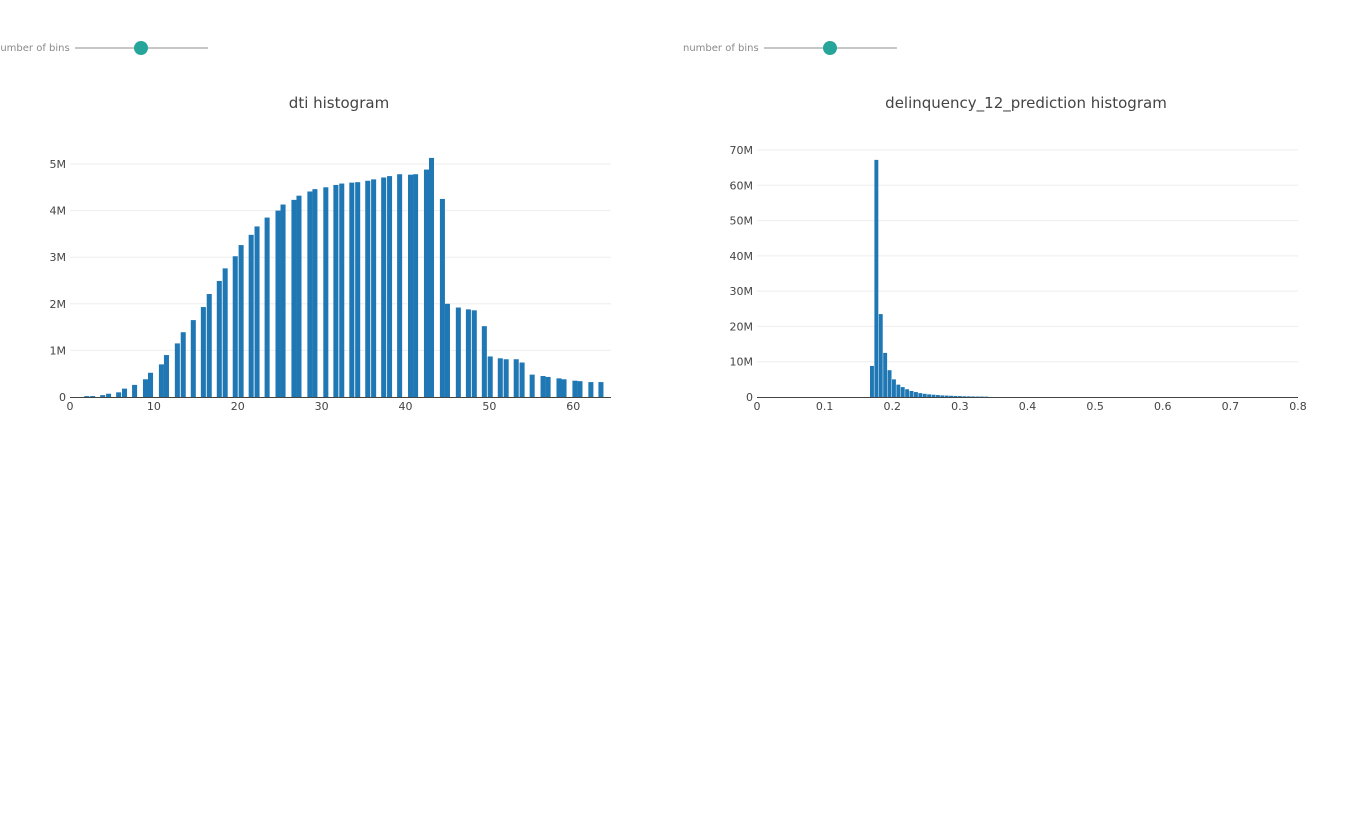  I want to click on x-tick-label: 60, so click(573, 406).